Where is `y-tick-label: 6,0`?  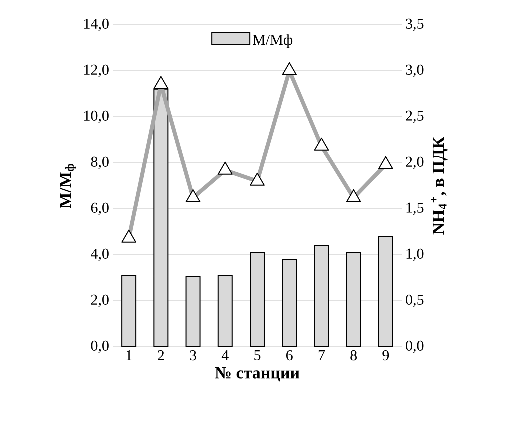 y-tick-label: 6,0 is located at coordinates (100, 209).